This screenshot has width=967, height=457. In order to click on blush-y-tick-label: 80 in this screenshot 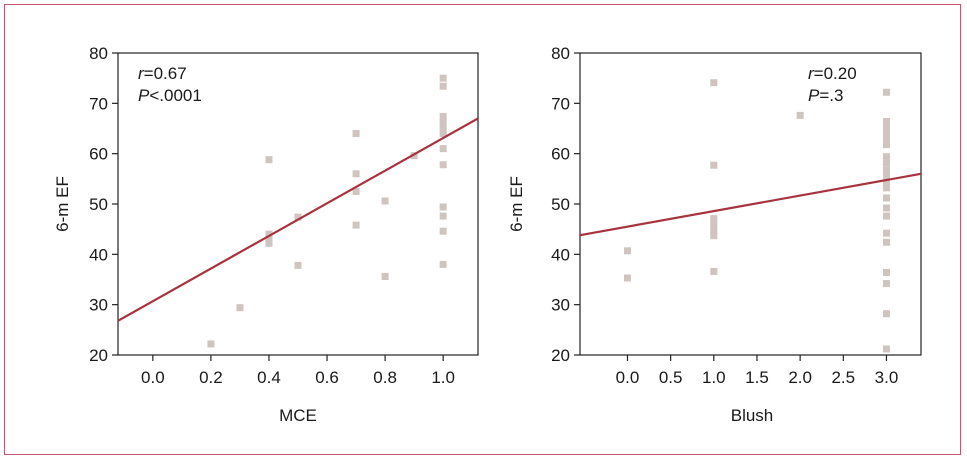, I will do `click(560, 53)`.